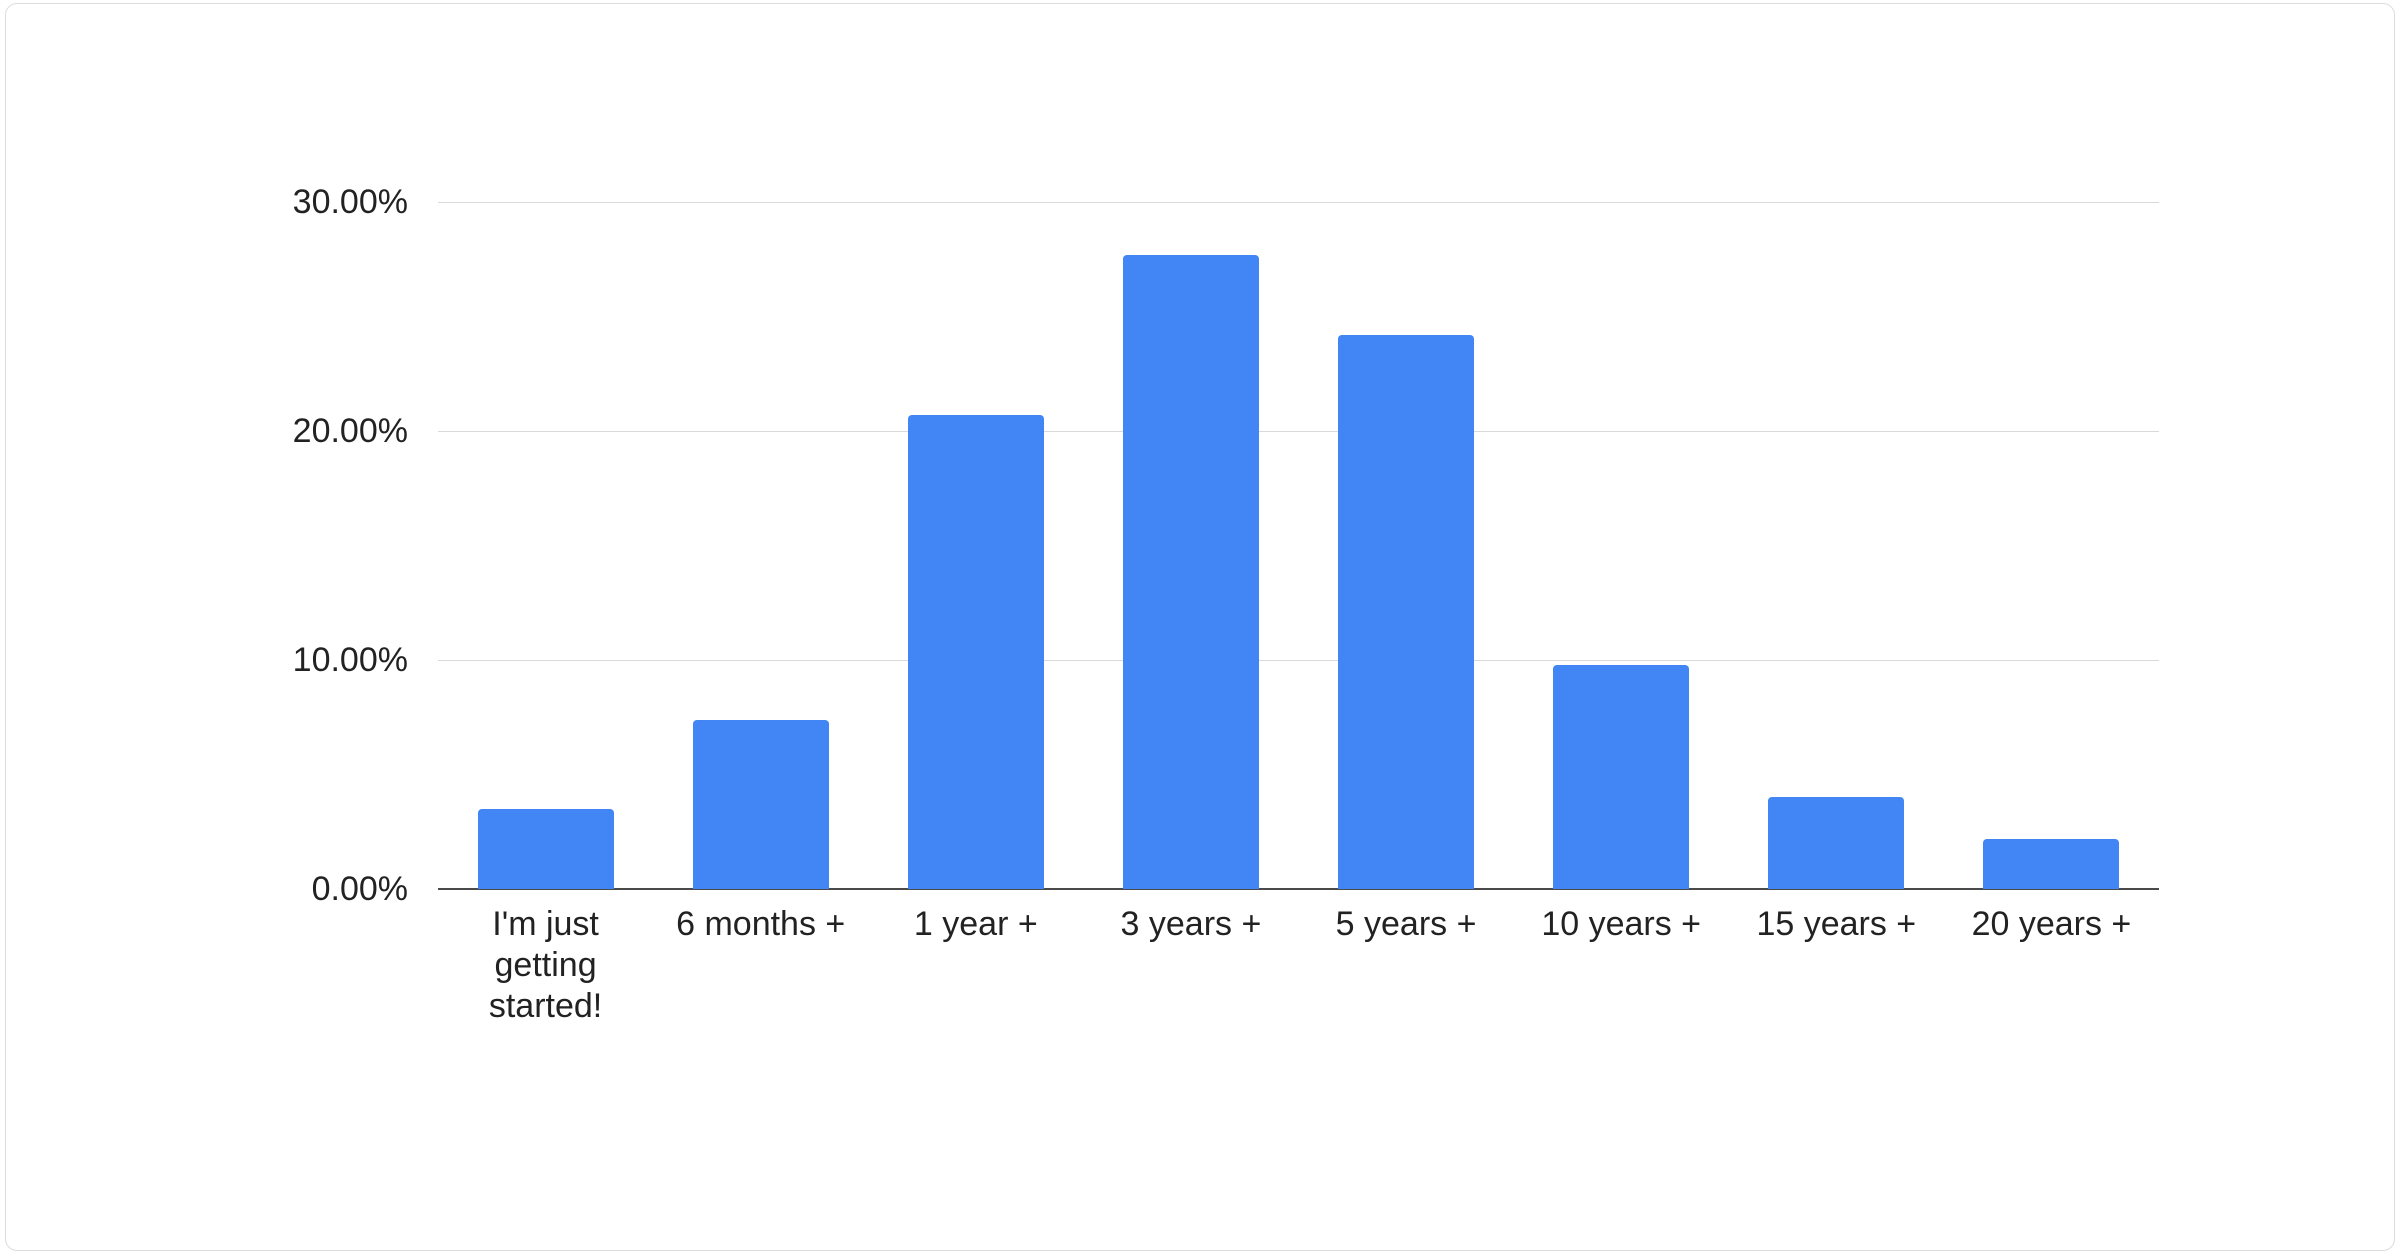  Describe the element at coordinates (545, 965) in the screenshot. I see `x-tick-label: I'm just getting started!` at that location.